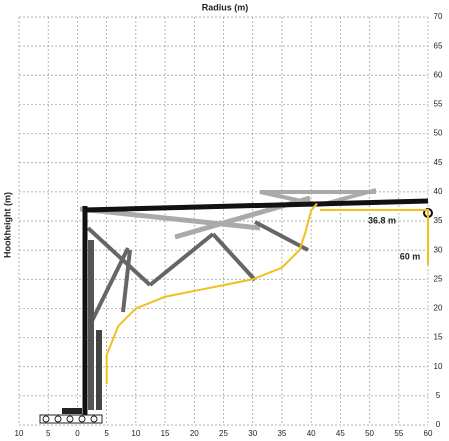 The height and width of the screenshot is (441, 449). Describe the element at coordinates (428, 433) in the screenshot. I see `x-tick-label: 60` at that location.